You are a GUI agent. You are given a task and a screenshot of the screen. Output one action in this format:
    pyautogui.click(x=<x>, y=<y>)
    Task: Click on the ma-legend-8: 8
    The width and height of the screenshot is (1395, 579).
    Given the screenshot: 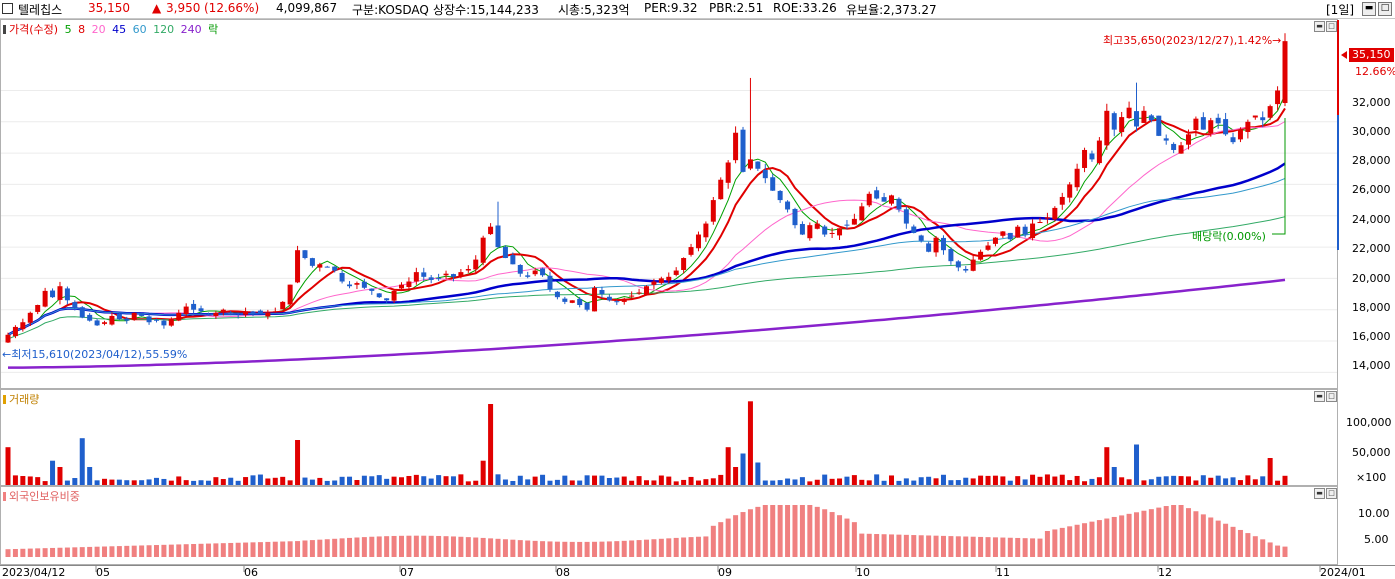 What is the action you would take?
    pyautogui.click(x=82, y=29)
    